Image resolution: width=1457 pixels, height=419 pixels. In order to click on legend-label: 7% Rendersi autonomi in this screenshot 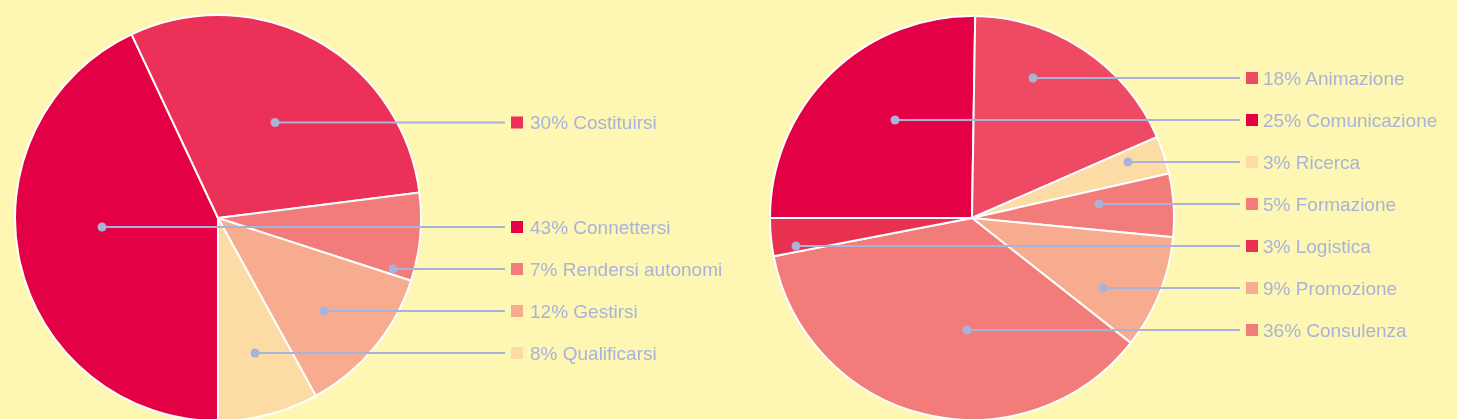, I will do `click(626, 269)`.